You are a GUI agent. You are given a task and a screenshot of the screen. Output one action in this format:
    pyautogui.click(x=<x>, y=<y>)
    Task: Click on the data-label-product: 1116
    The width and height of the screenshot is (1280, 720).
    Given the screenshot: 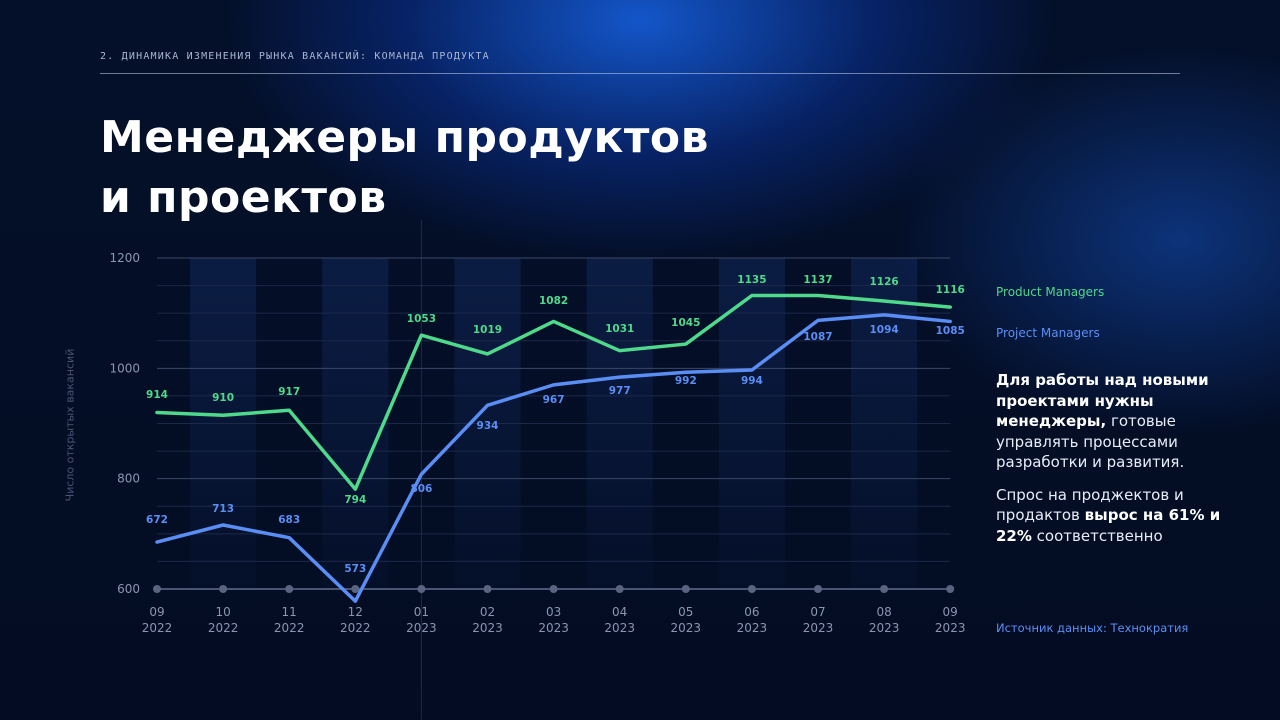 What is the action you would take?
    pyautogui.click(x=950, y=290)
    